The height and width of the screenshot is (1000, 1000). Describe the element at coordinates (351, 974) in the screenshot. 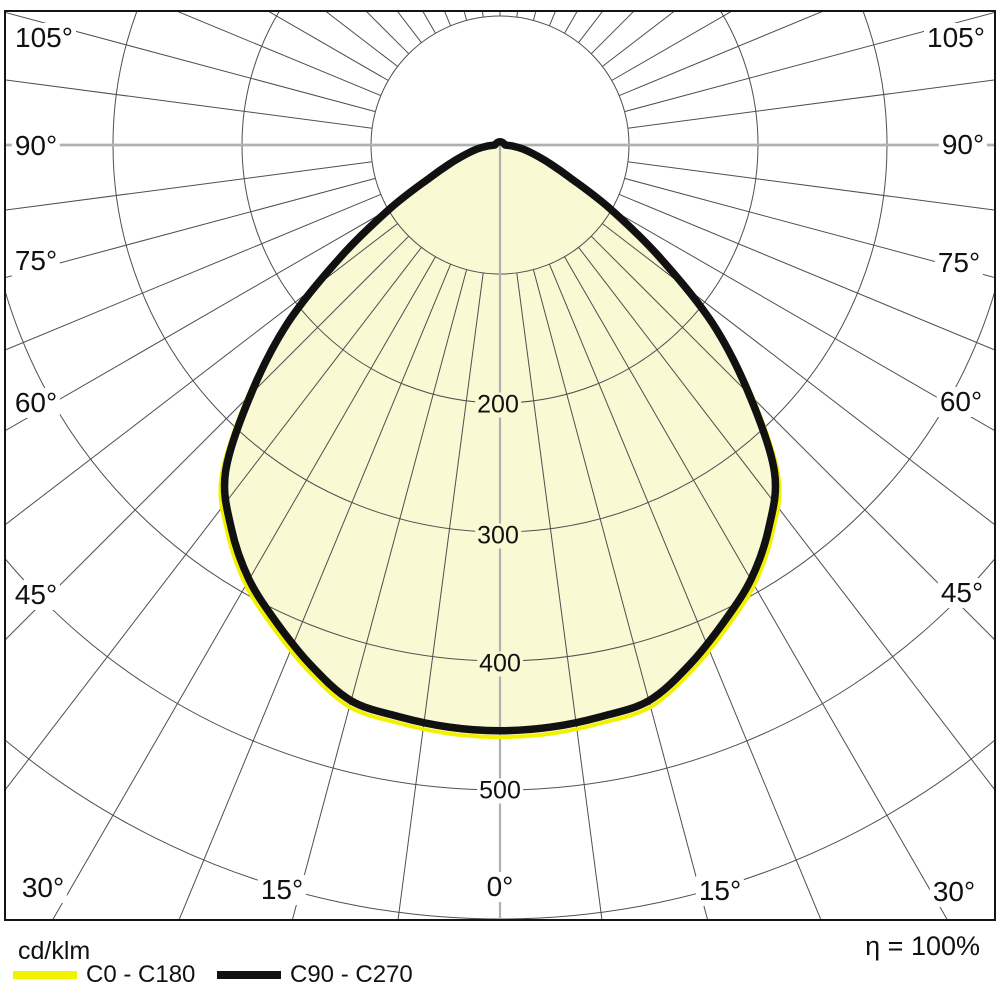

I see `legend-label-c90-c270: C90 - C270` at that location.